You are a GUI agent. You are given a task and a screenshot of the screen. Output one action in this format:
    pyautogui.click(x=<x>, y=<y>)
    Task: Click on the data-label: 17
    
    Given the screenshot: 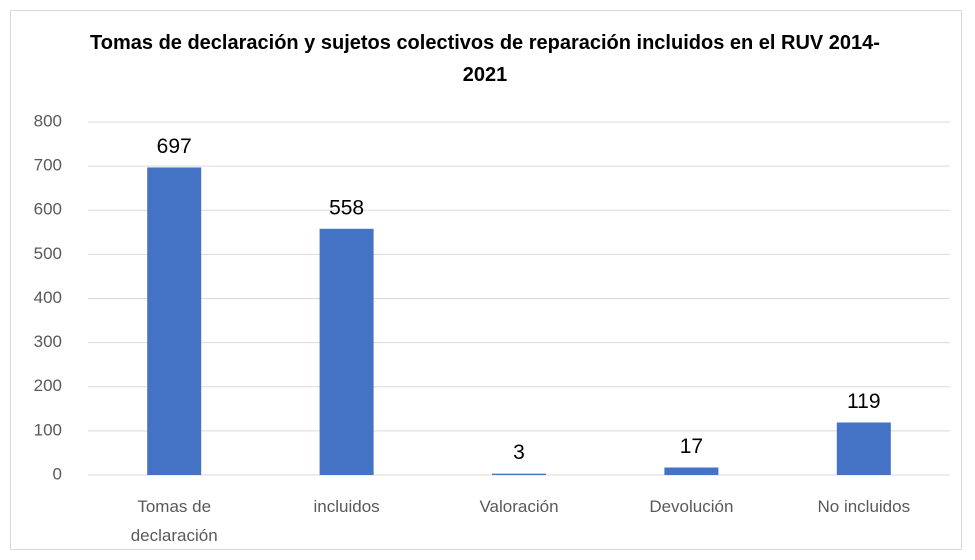 What is the action you would take?
    pyautogui.click(x=691, y=446)
    